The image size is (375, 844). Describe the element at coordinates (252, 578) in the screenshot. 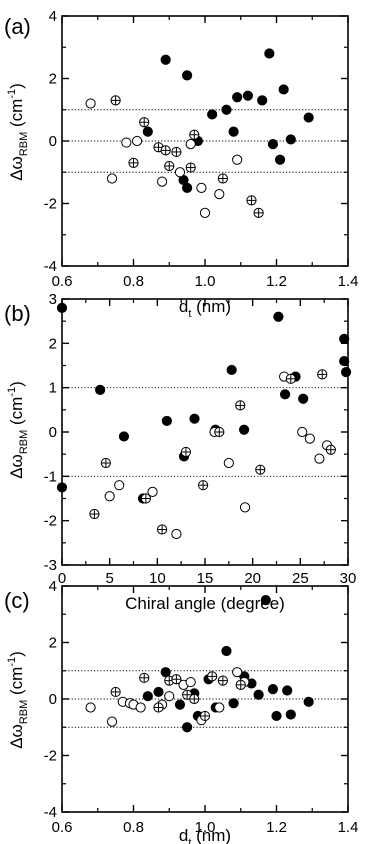

I see `x-tick-label: 20` at that location.